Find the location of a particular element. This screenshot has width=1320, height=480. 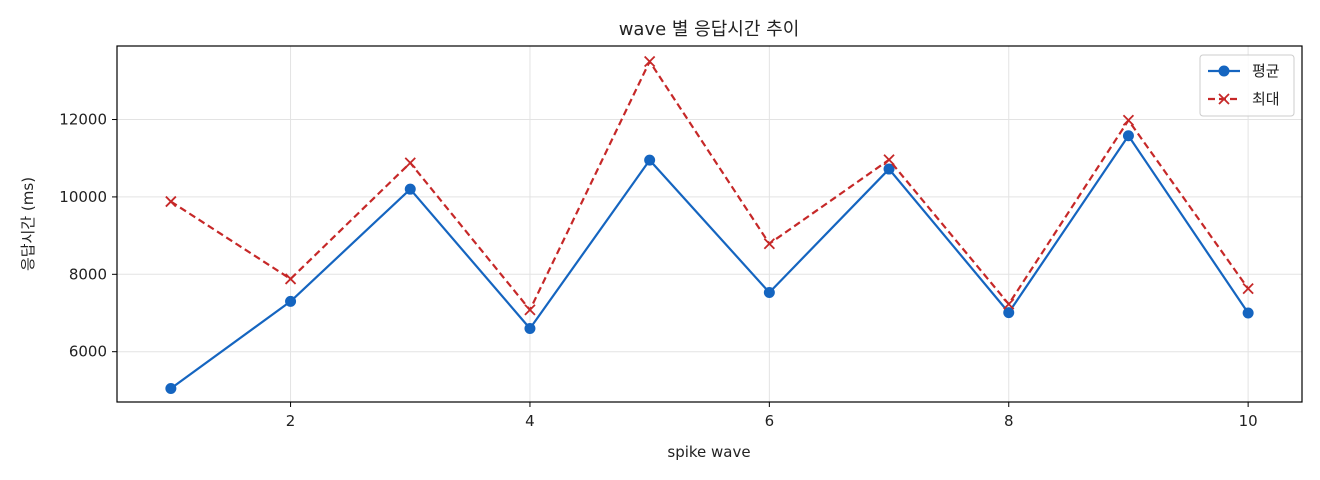

x-tick-label: 2 is located at coordinates (291, 421).